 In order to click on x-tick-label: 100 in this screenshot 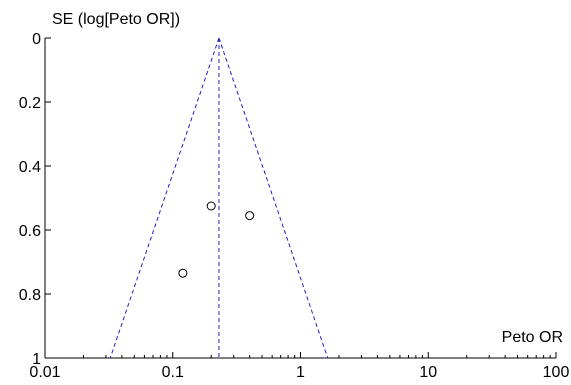, I will do `click(556, 372)`.